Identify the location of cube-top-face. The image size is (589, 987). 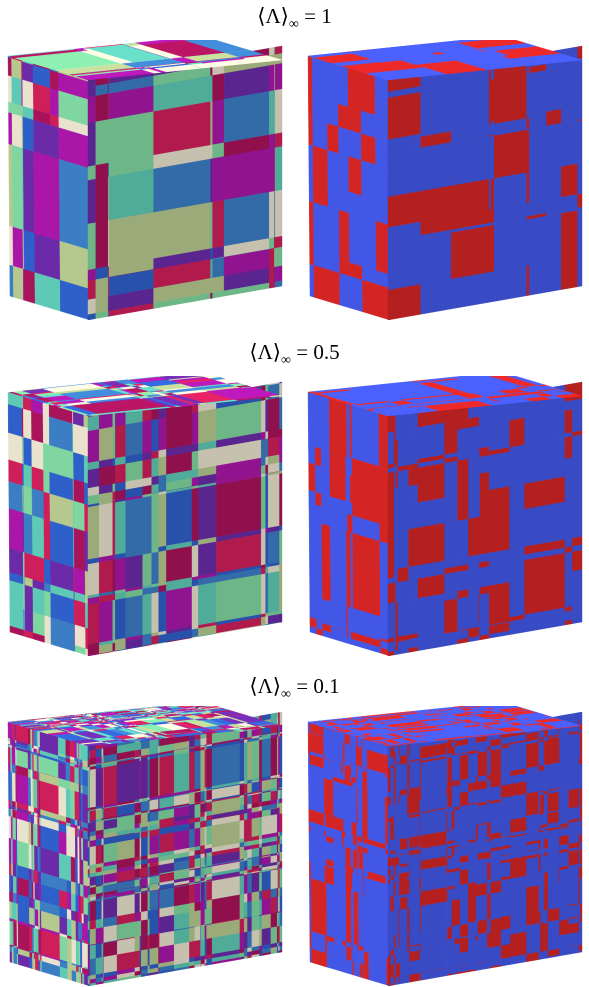
(145, 60).